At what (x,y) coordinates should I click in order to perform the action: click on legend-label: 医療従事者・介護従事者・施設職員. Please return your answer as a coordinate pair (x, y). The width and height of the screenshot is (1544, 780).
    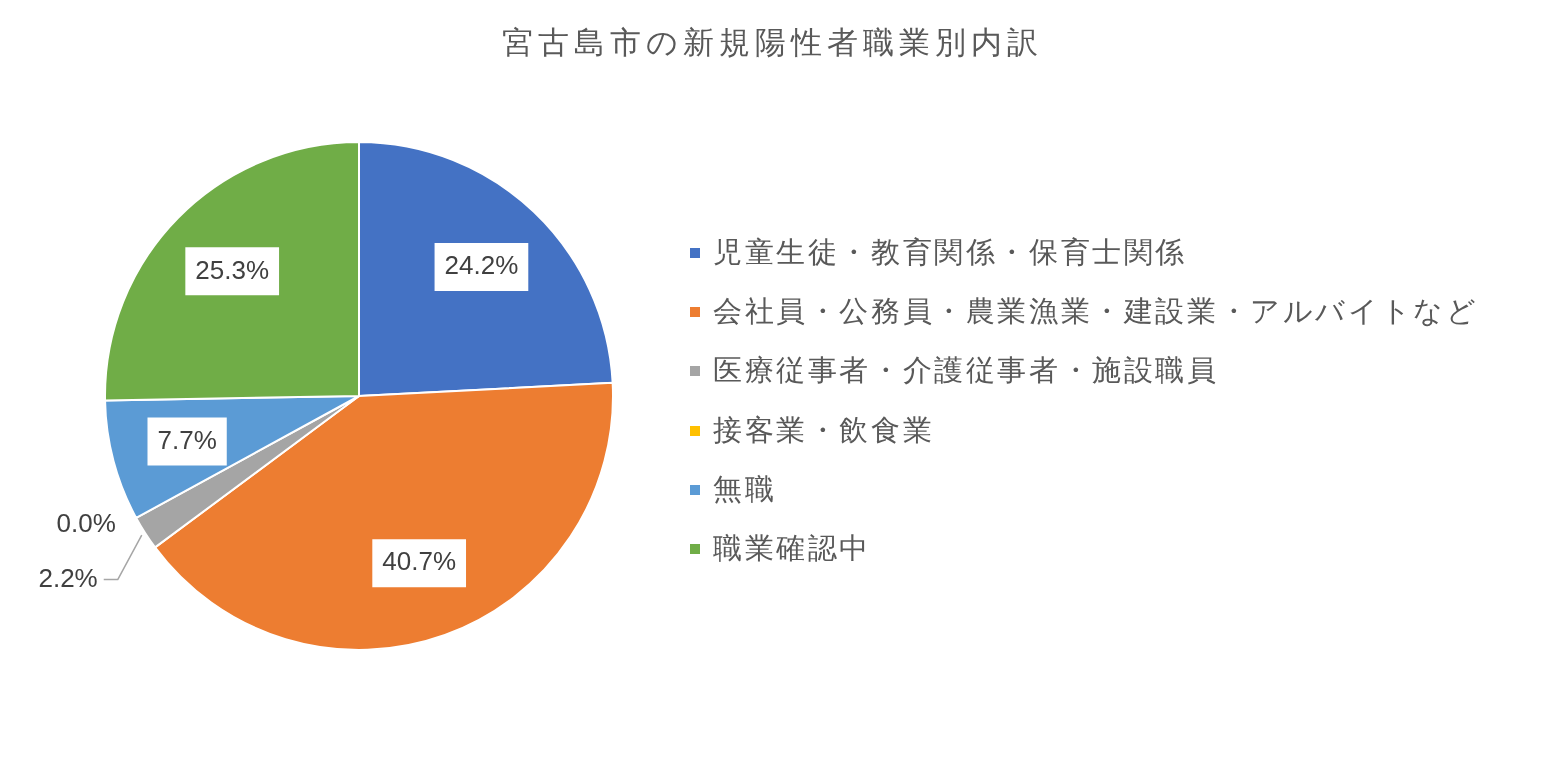
    Looking at the image, I should click on (966, 371).